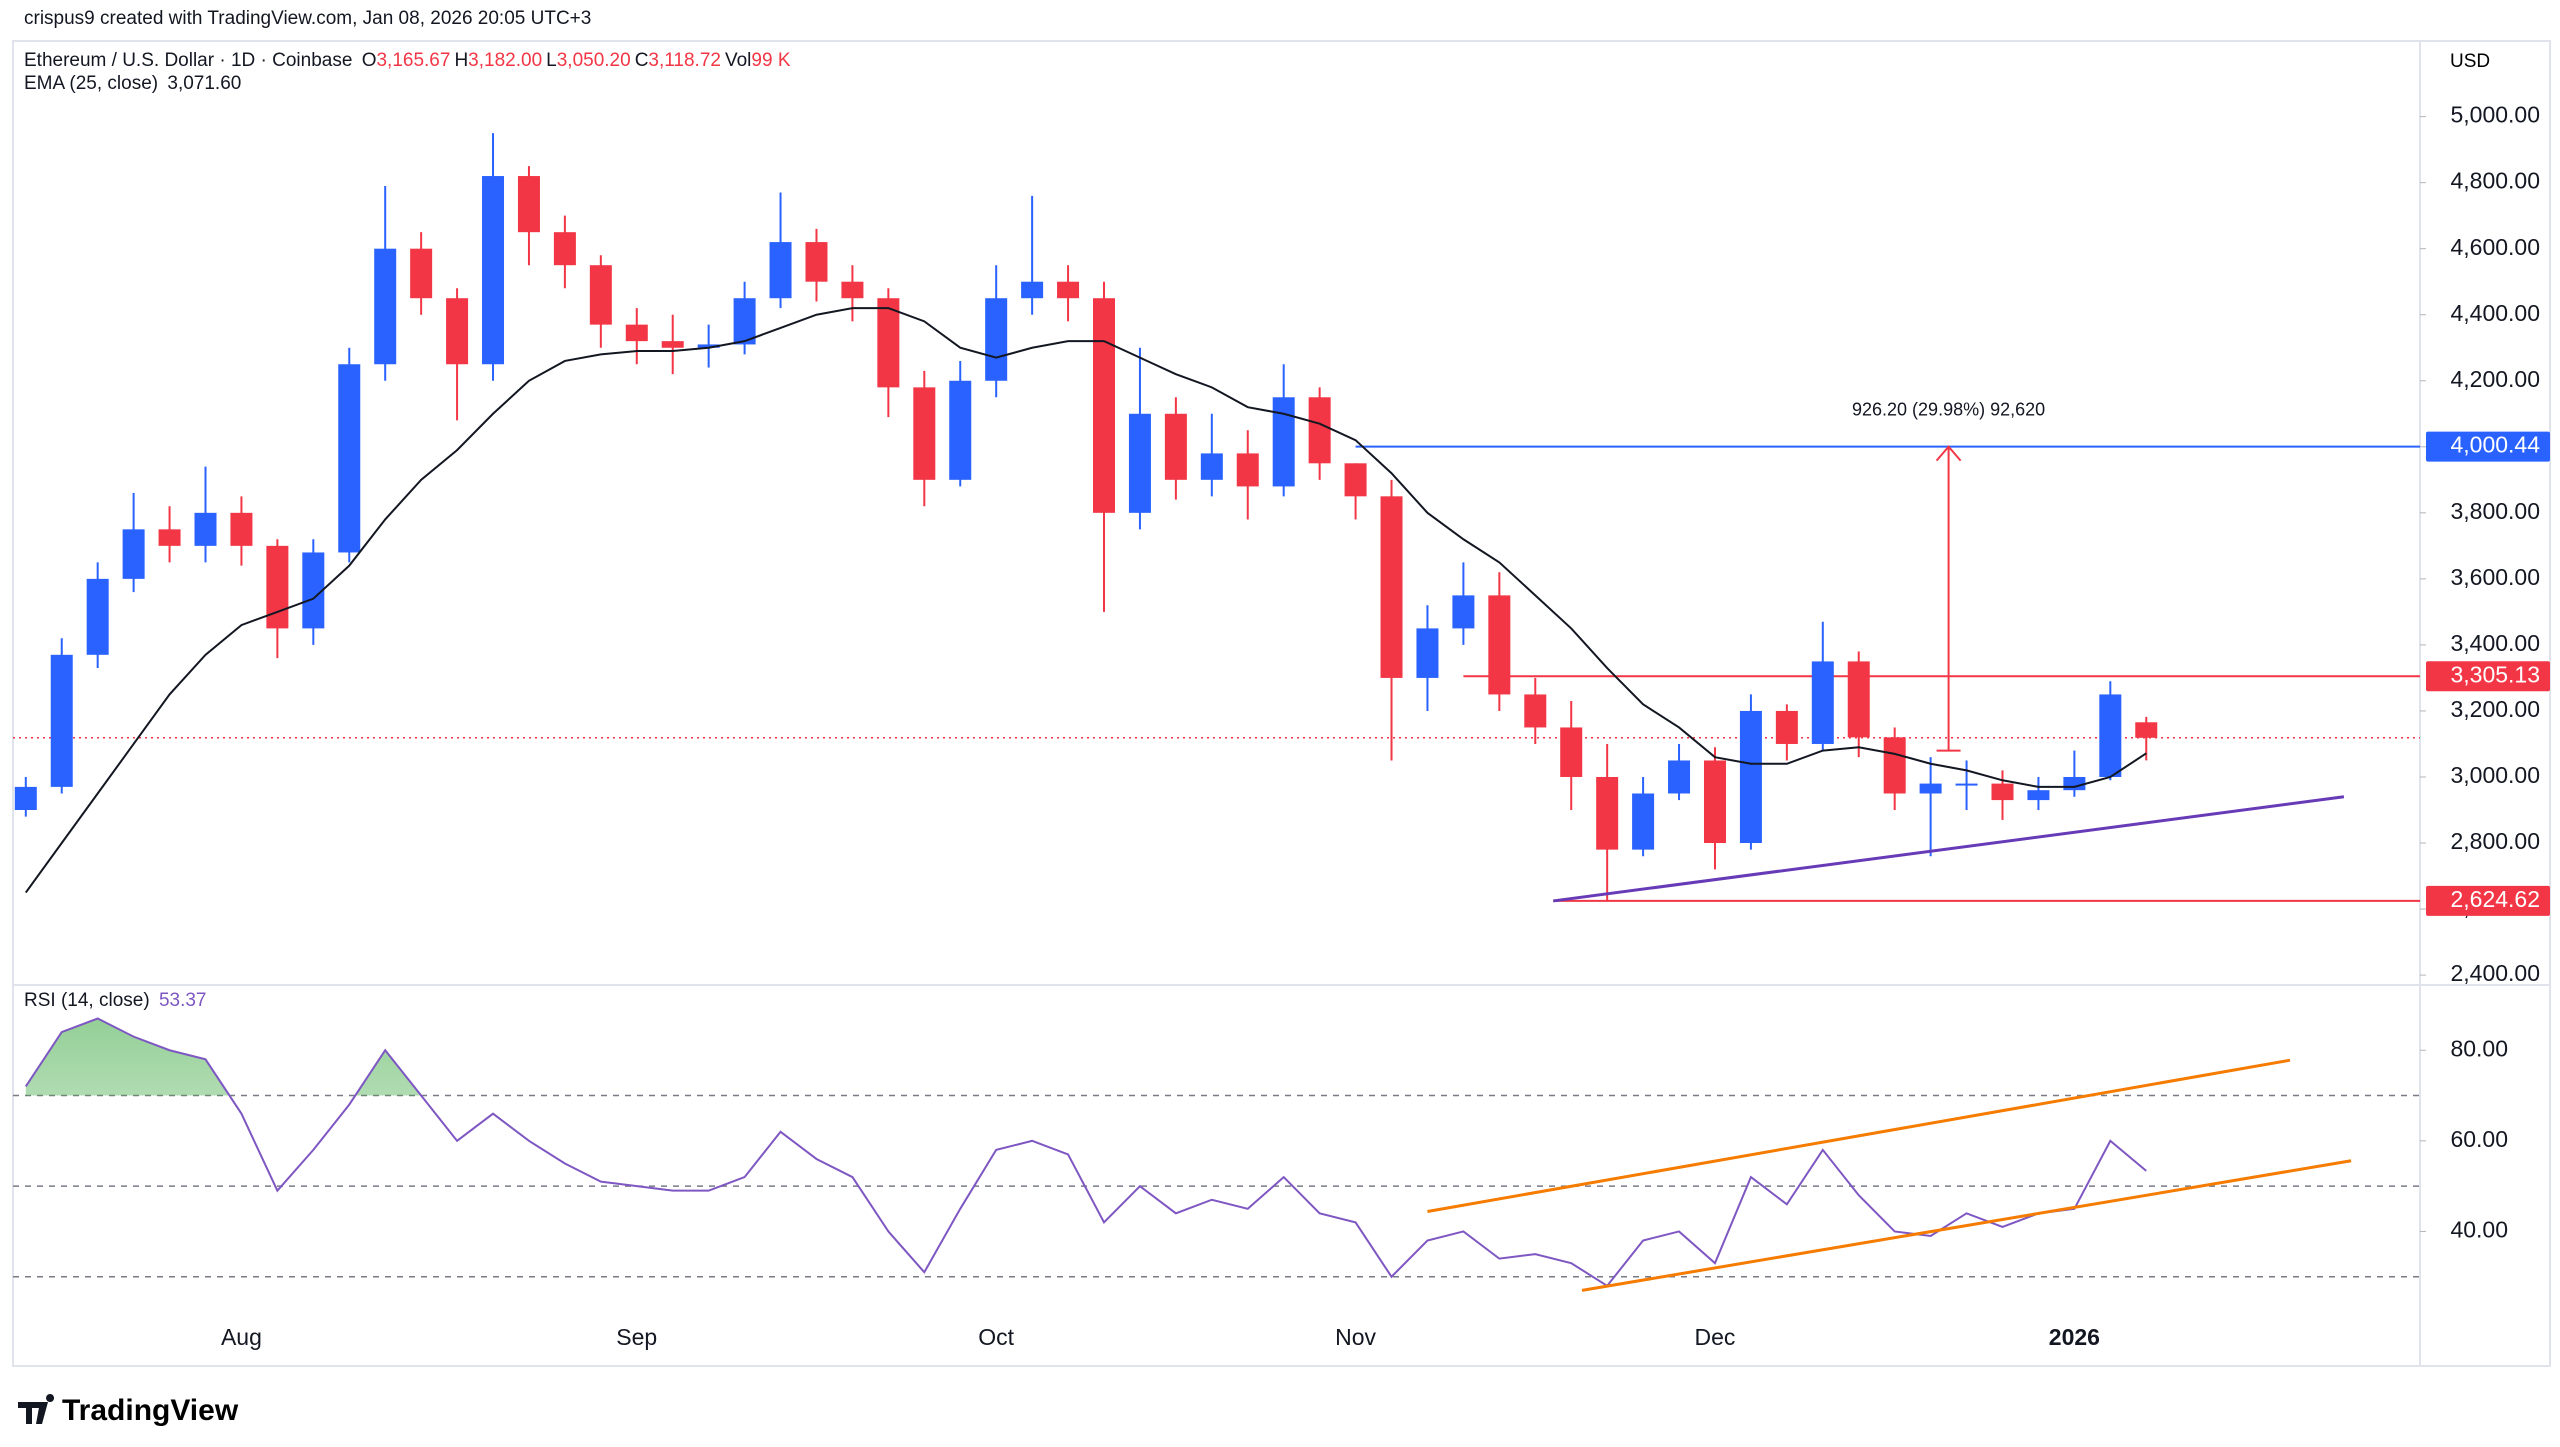  I want to click on y-tick-label: 2,800.00, so click(2495, 841).